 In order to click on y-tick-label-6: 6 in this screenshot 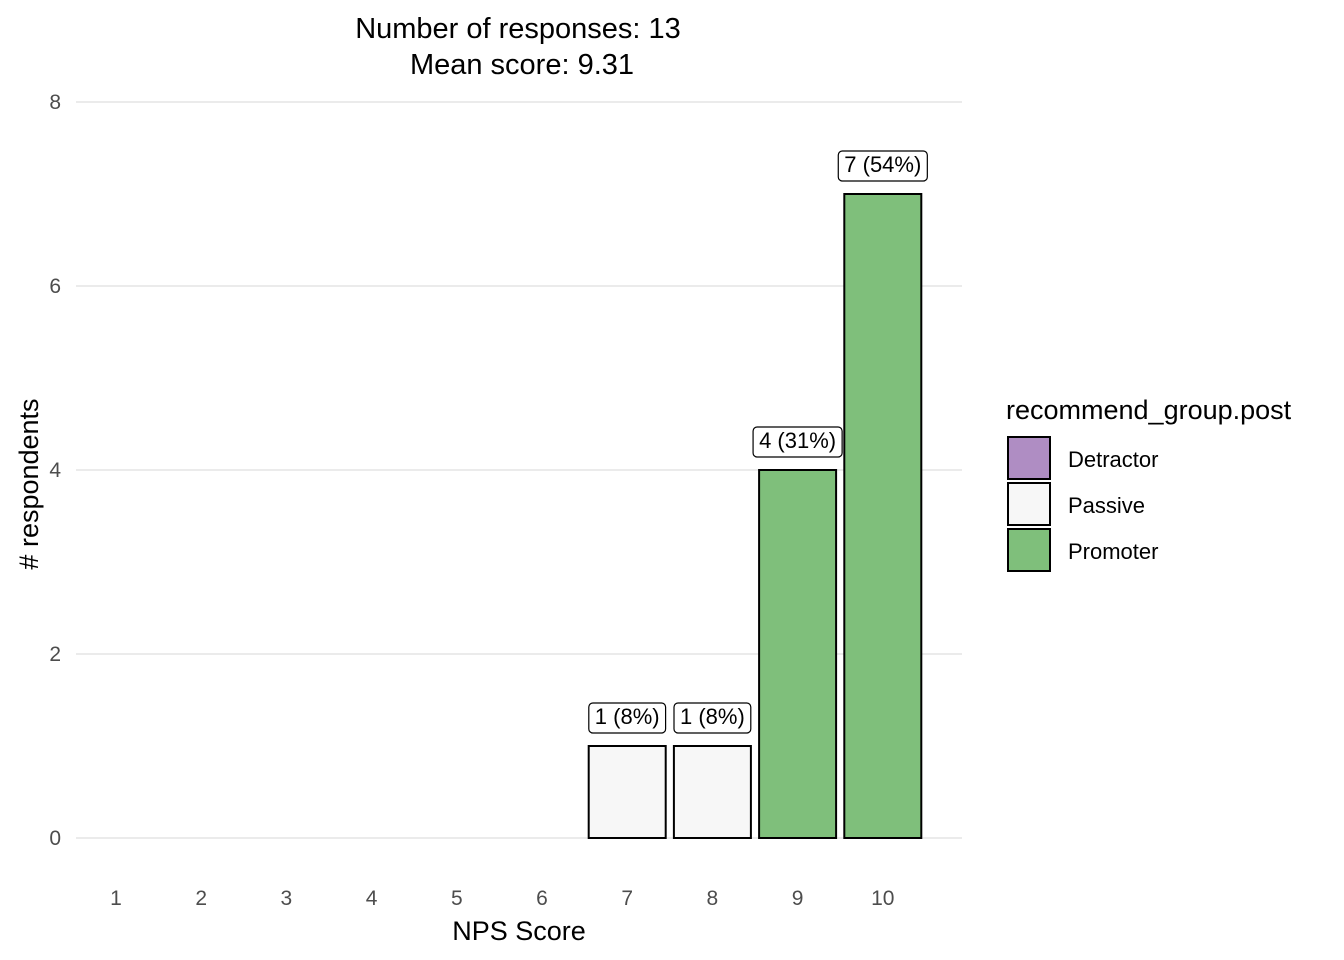, I will do `click(55, 286)`.